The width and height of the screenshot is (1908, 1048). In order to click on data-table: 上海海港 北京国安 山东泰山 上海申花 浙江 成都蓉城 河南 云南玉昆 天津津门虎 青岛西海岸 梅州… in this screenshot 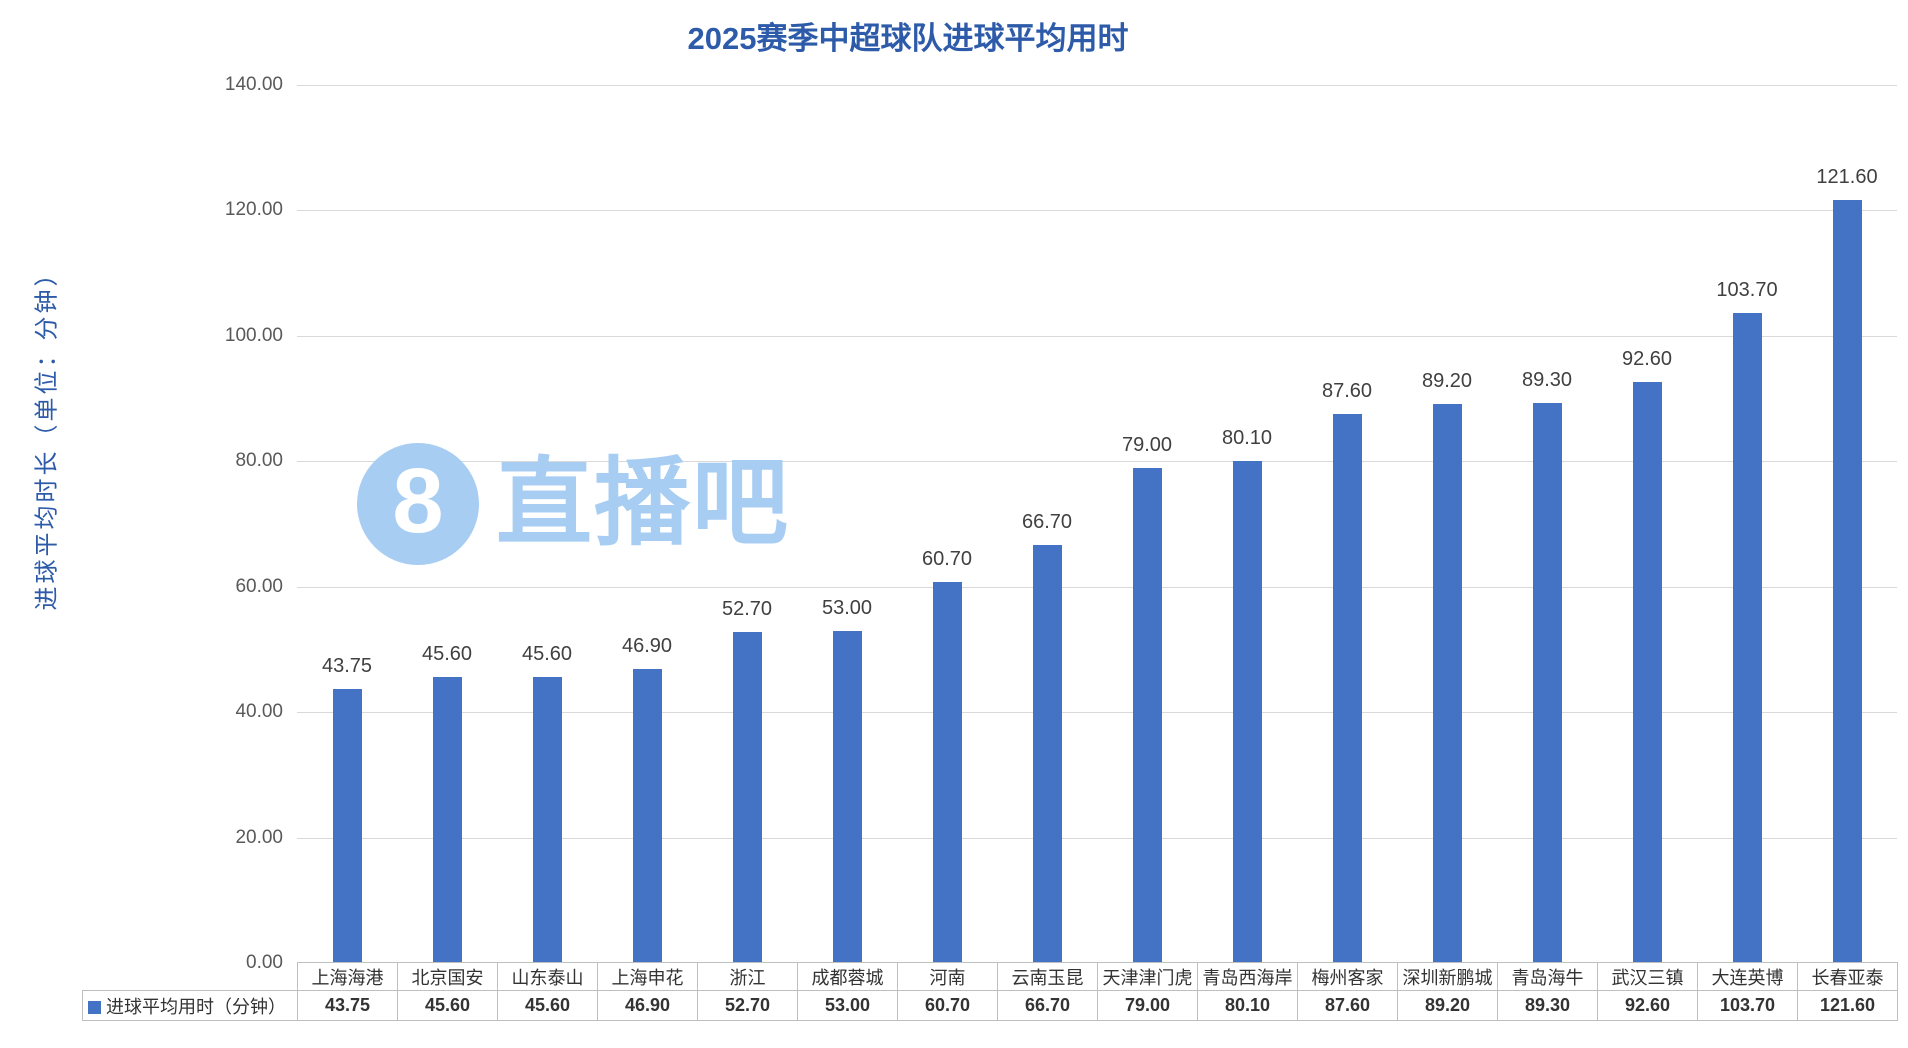, I will do `click(990, 991)`.